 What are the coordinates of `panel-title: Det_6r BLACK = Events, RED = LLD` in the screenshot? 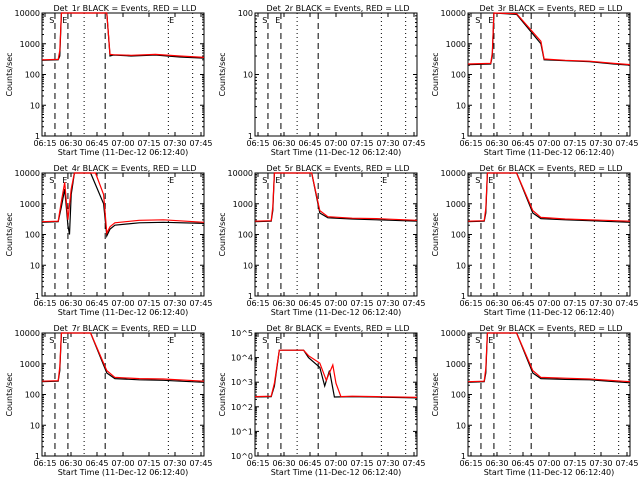 It's located at (550, 168).